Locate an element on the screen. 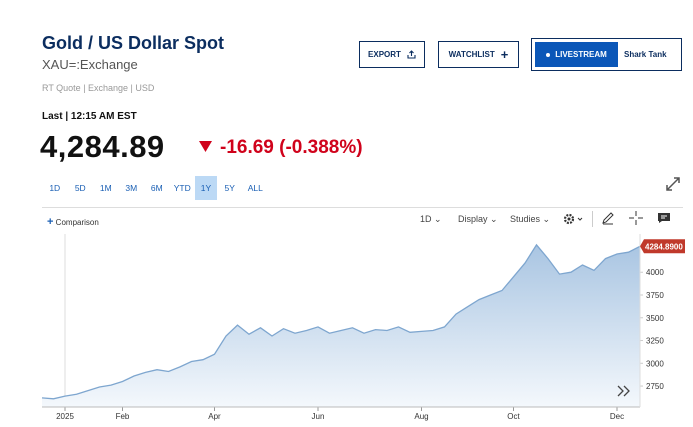 The width and height of the screenshot is (693, 427). y-tick-label: 2750 is located at coordinates (655, 386).